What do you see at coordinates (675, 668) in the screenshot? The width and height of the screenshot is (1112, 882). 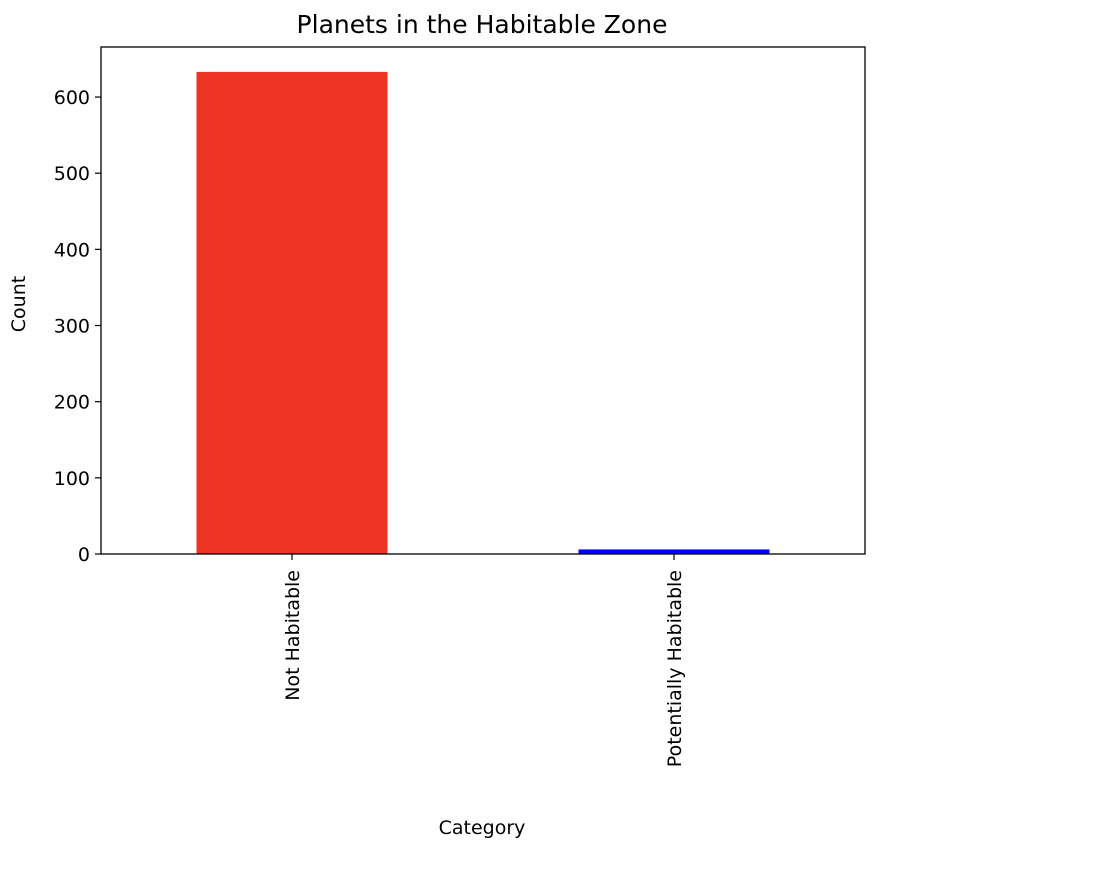 I see `x-tick-label: Potentially Habitable` at bounding box center [675, 668].